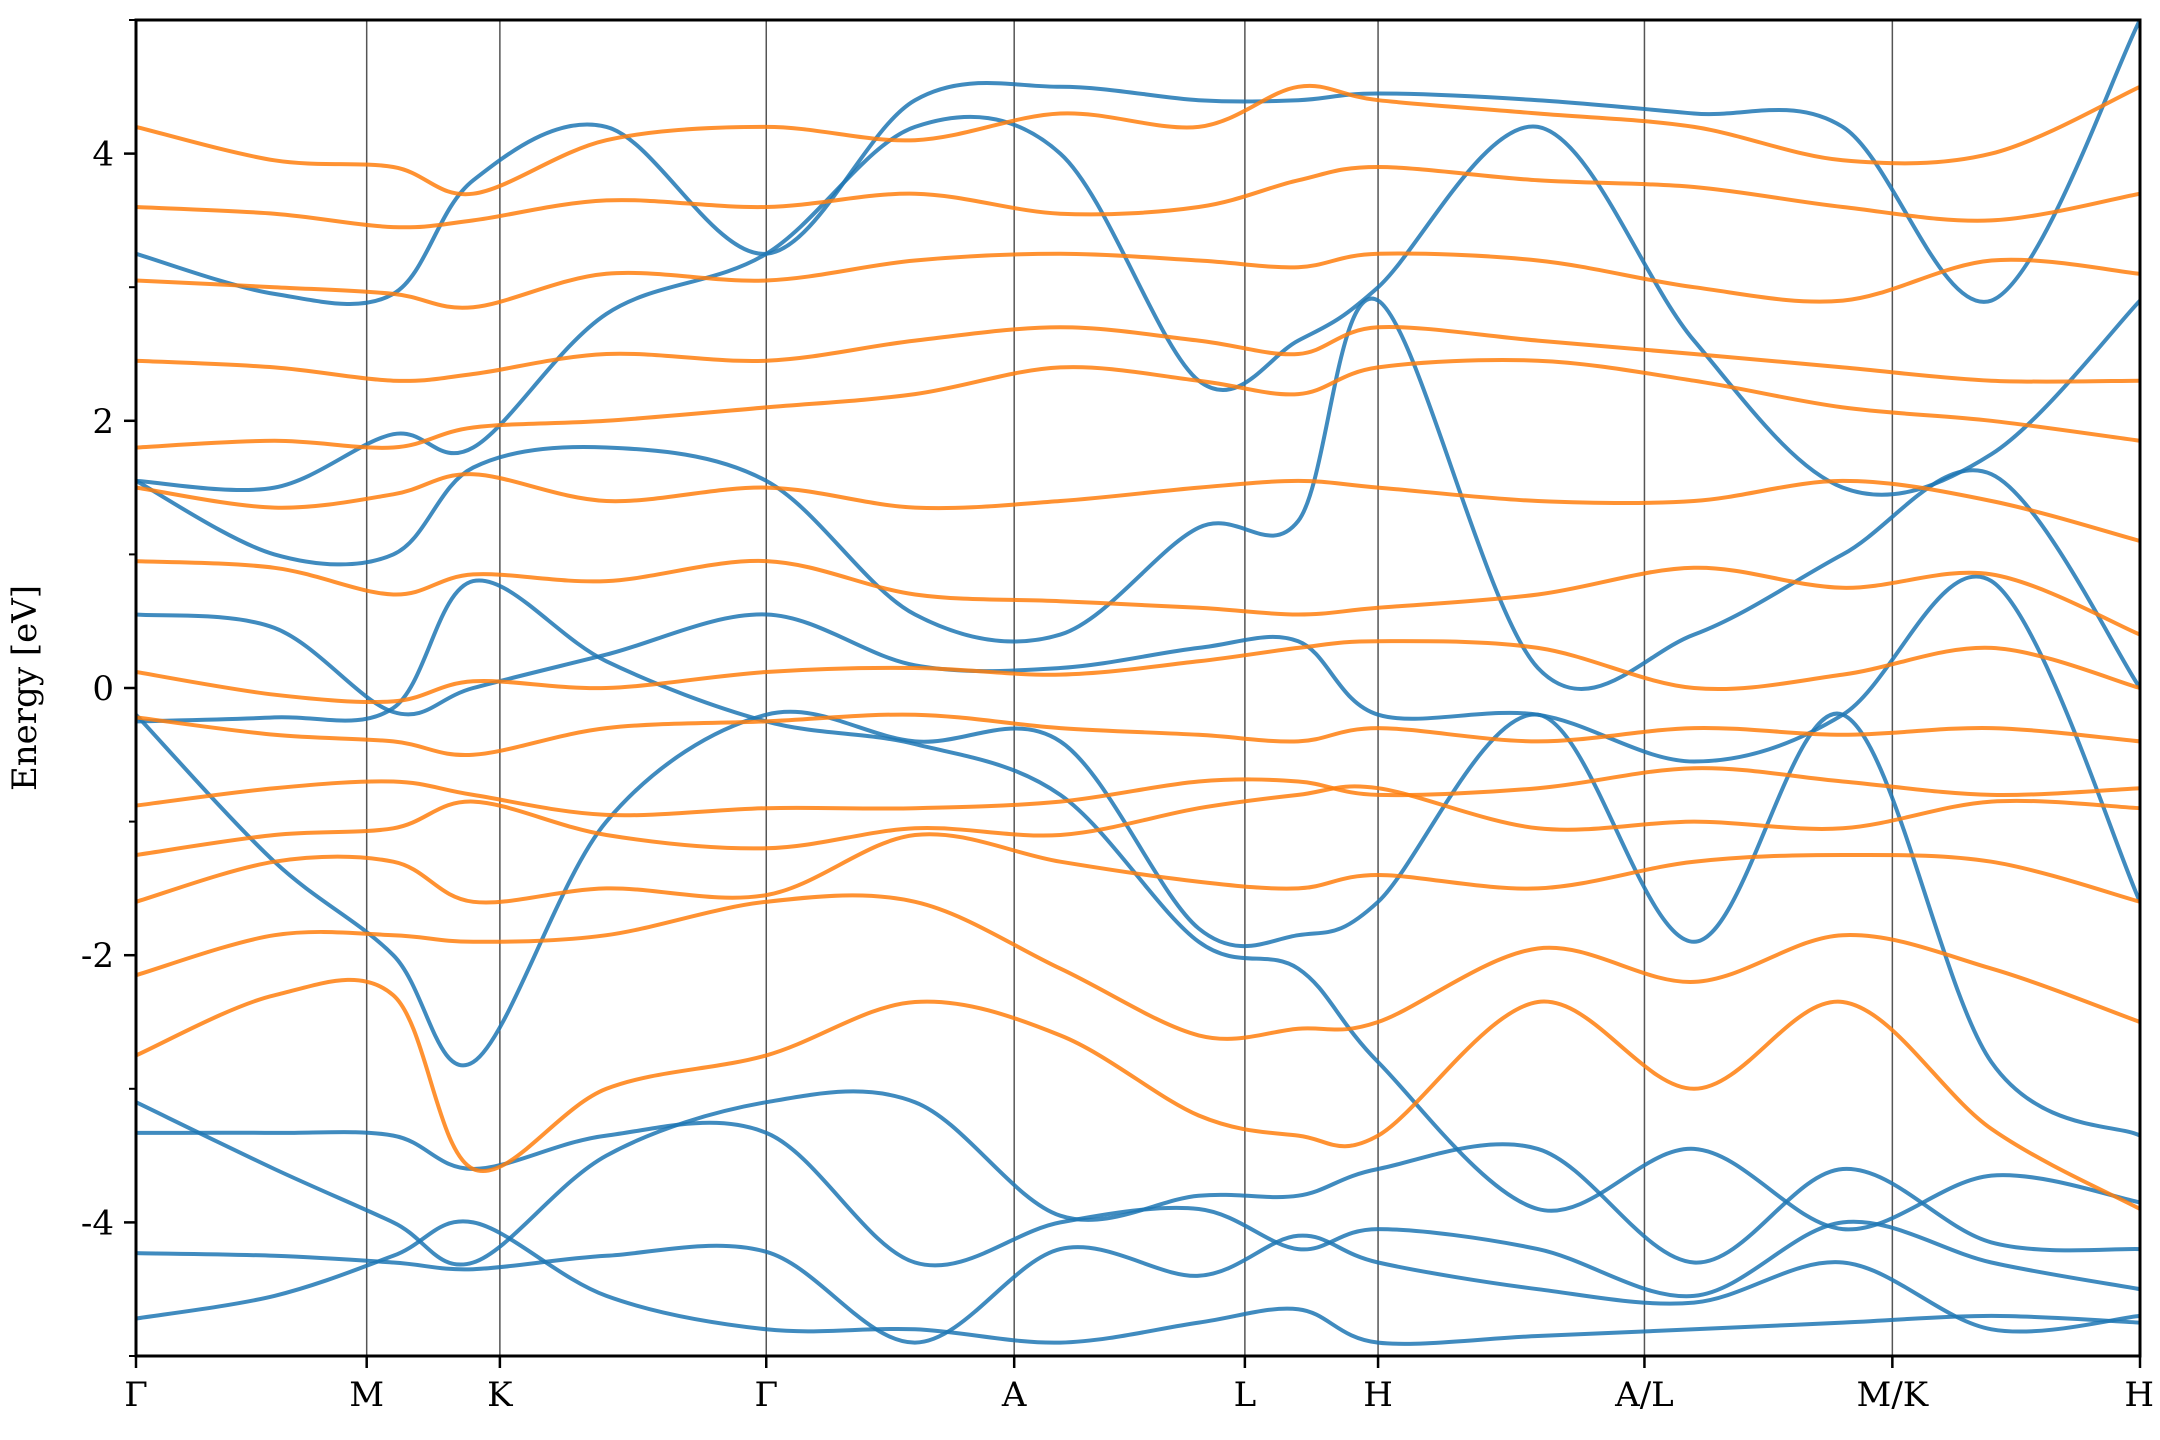 Image resolution: width=2160 pixels, height=1440 pixels. What do you see at coordinates (103, 422) in the screenshot?
I see `y-tick-label: 2` at bounding box center [103, 422].